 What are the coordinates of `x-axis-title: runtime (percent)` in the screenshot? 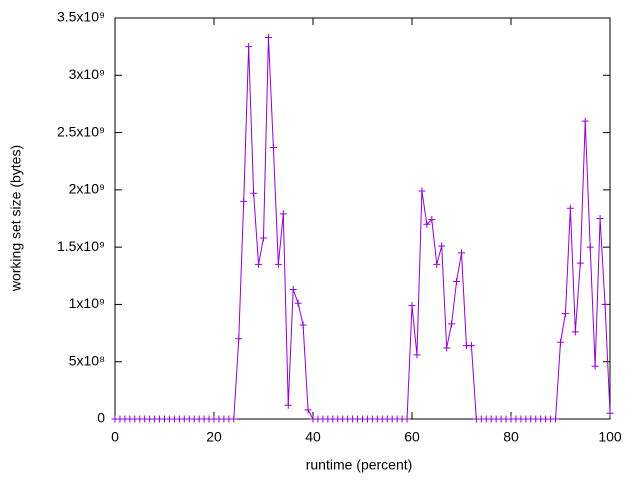 It's located at (359, 465).